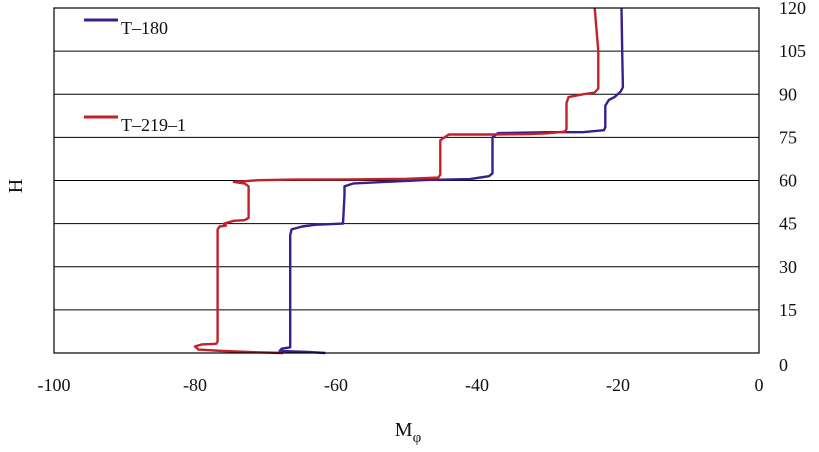  Describe the element at coordinates (788, 181) in the screenshot. I see `y-tick-label: 60` at that location.